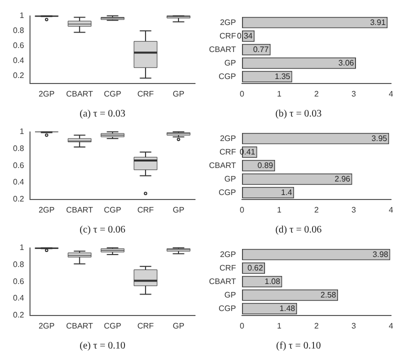 This screenshot has width=407, height=358. What do you see at coordinates (103, 346) in the screenshot?
I see `text: (e) τ = 0.10` at bounding box center [103, 346].